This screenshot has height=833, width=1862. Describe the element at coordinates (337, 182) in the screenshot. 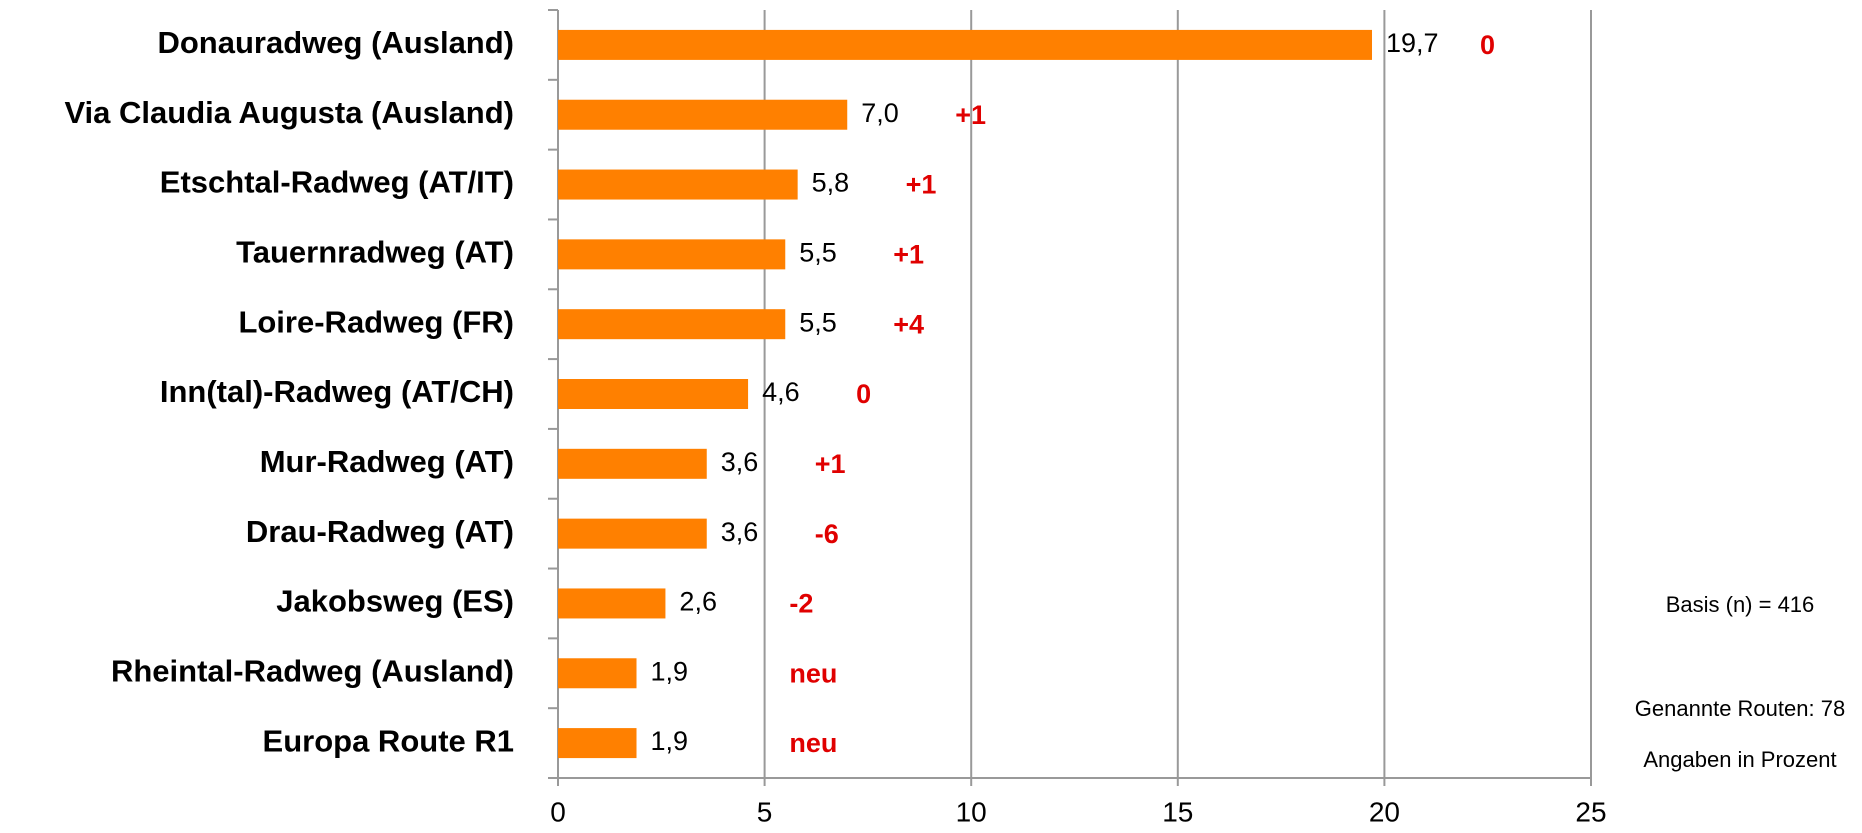

I see `category-label: Etschtal-Radweg (AT/IT)` at that location.